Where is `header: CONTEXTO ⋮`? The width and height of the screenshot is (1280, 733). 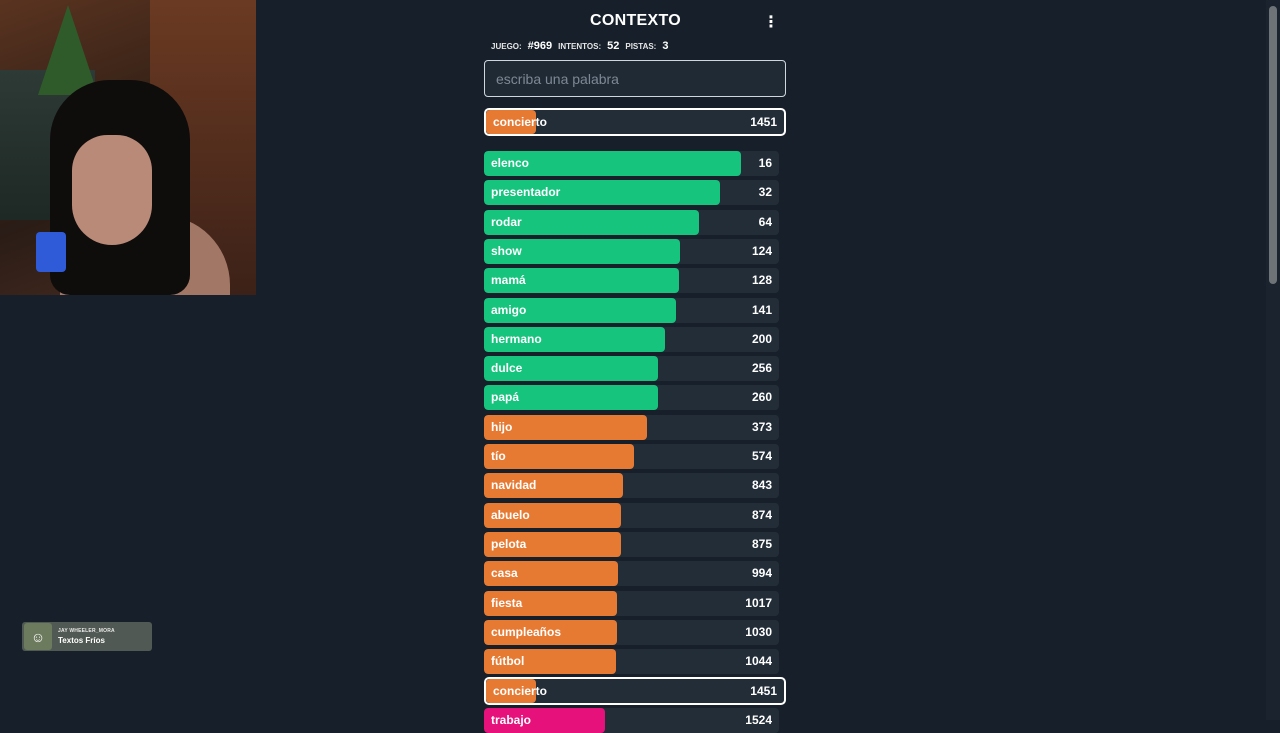
header: CONTEXTO ⋮ is located at coordinates (635, 20).